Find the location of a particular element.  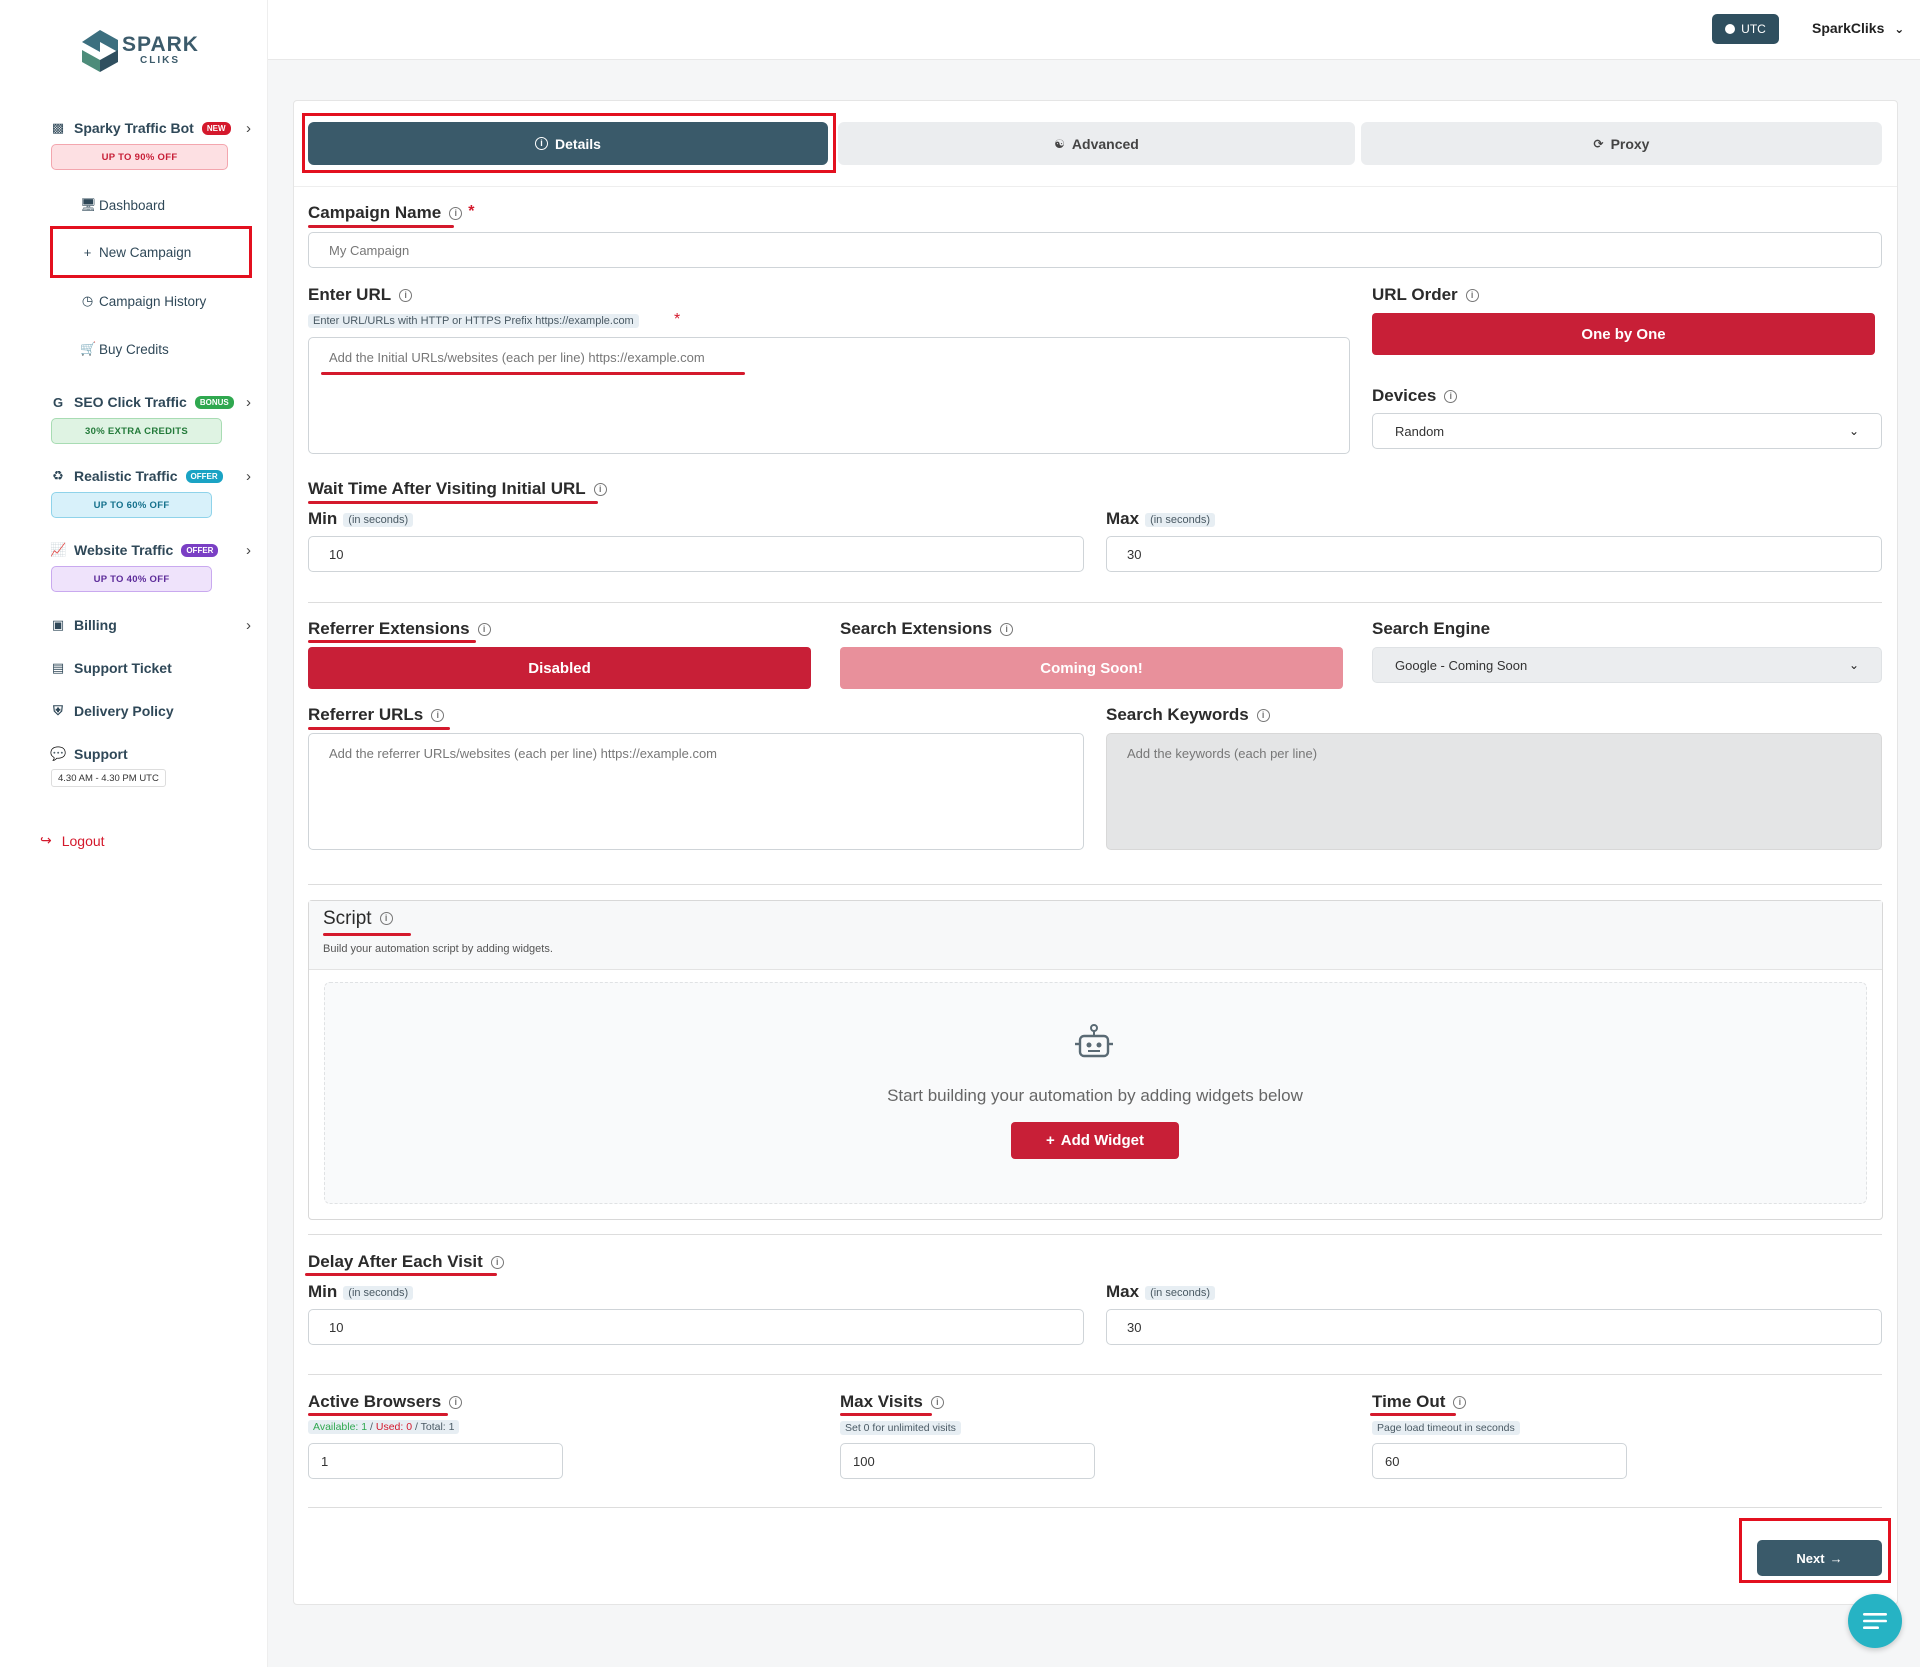

script-dropzone is located at coordinates (1095, 1093).